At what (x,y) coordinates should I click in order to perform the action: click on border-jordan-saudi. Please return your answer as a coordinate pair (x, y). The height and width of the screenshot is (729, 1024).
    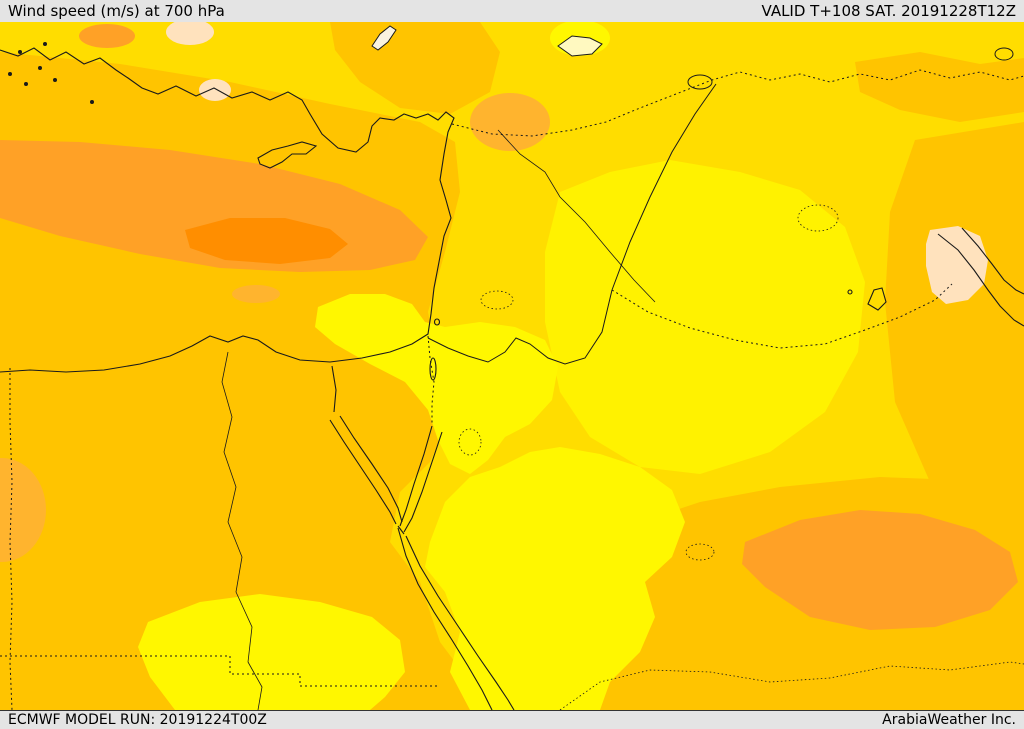
    Looking at the image, I should click on (520, 327).